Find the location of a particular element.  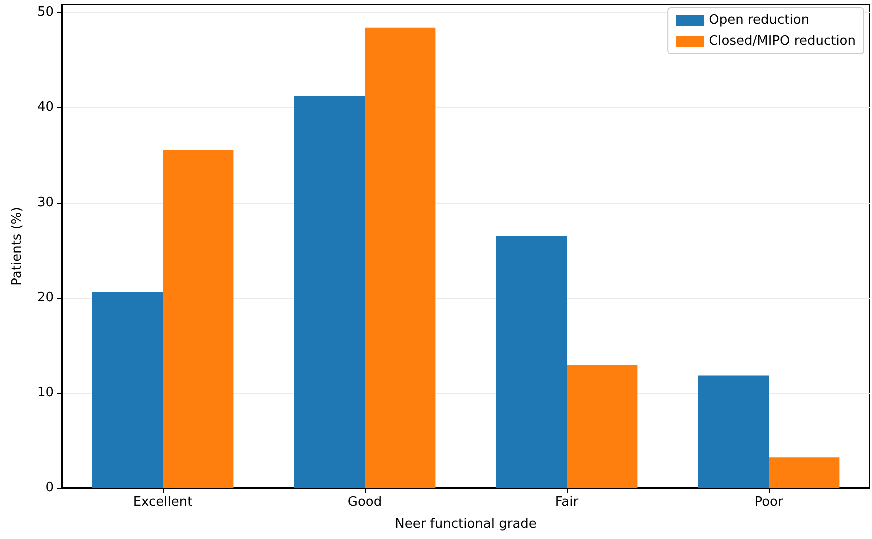

y-tick-label: 40 is located at coordinates (45, 108).